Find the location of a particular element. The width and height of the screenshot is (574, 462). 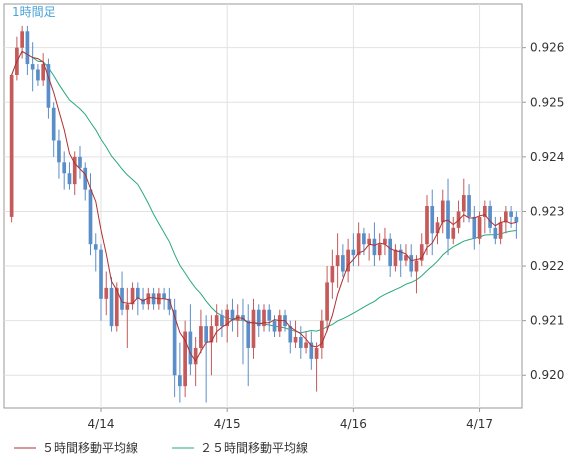

y-tick-label: 0.923 is located at coordinates (547, 211).